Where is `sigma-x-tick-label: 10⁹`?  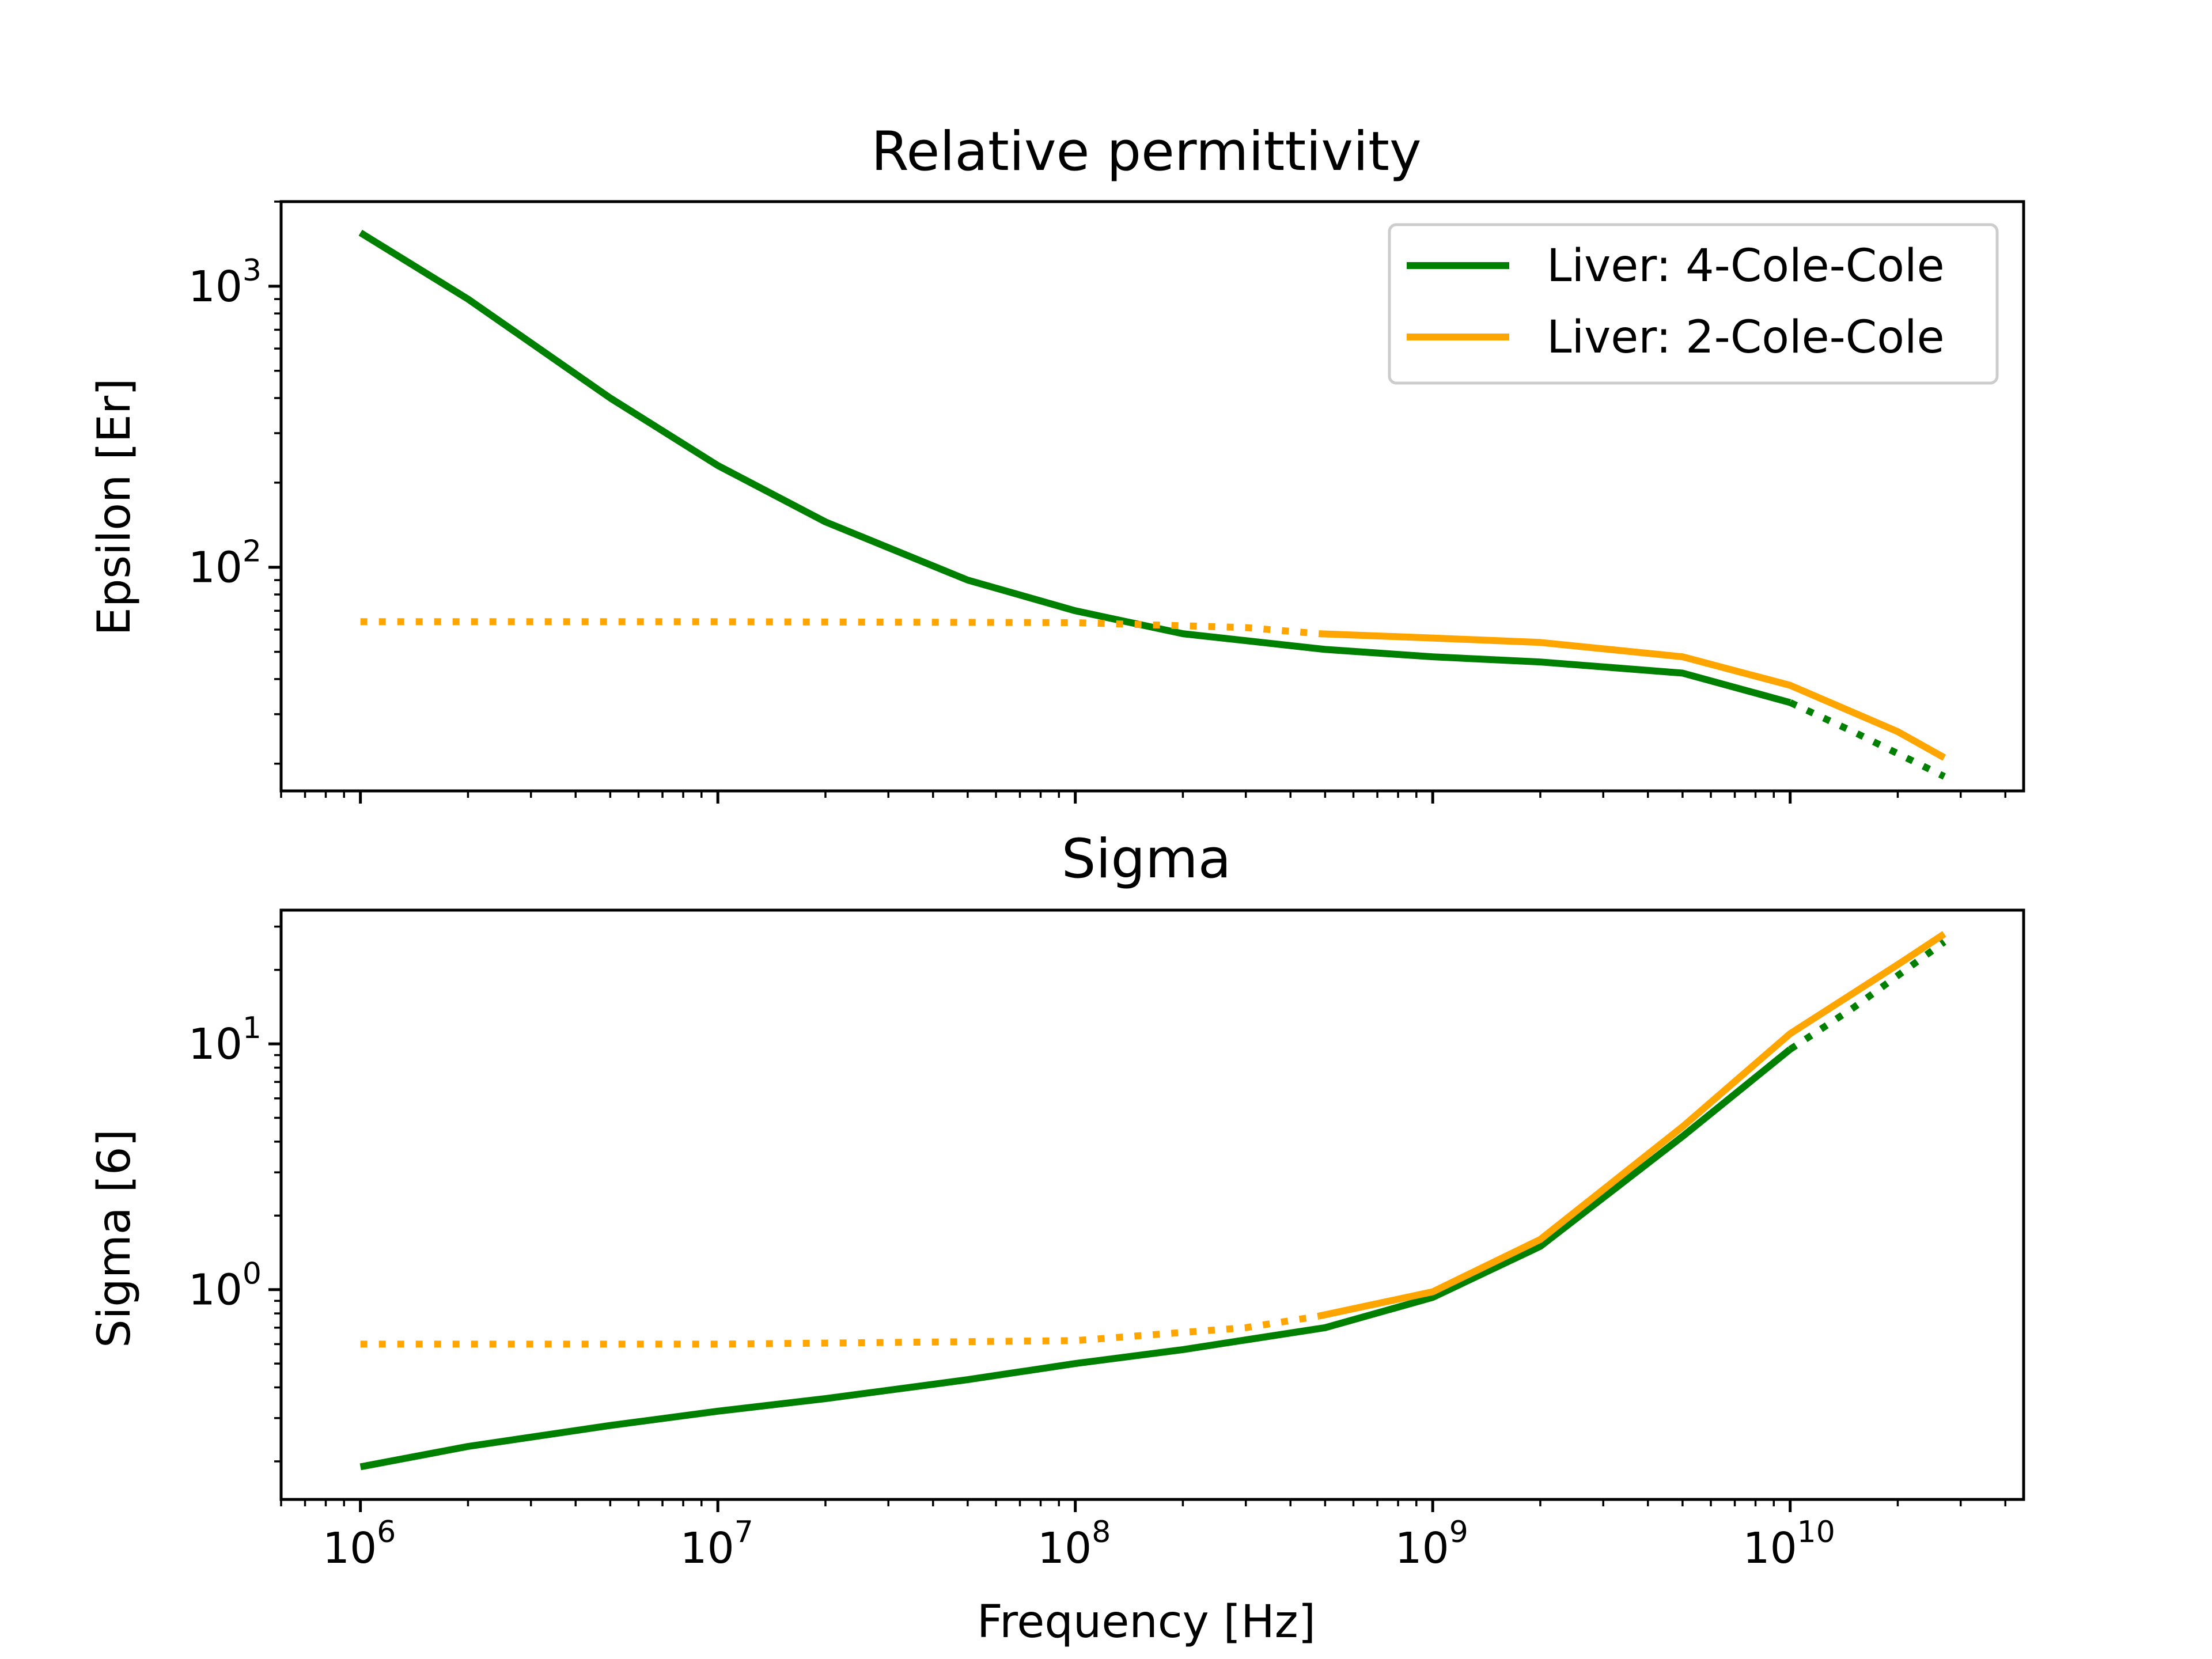
sigma-x-tick-label: 10⁹ is located at coordinates (1431, 1544).